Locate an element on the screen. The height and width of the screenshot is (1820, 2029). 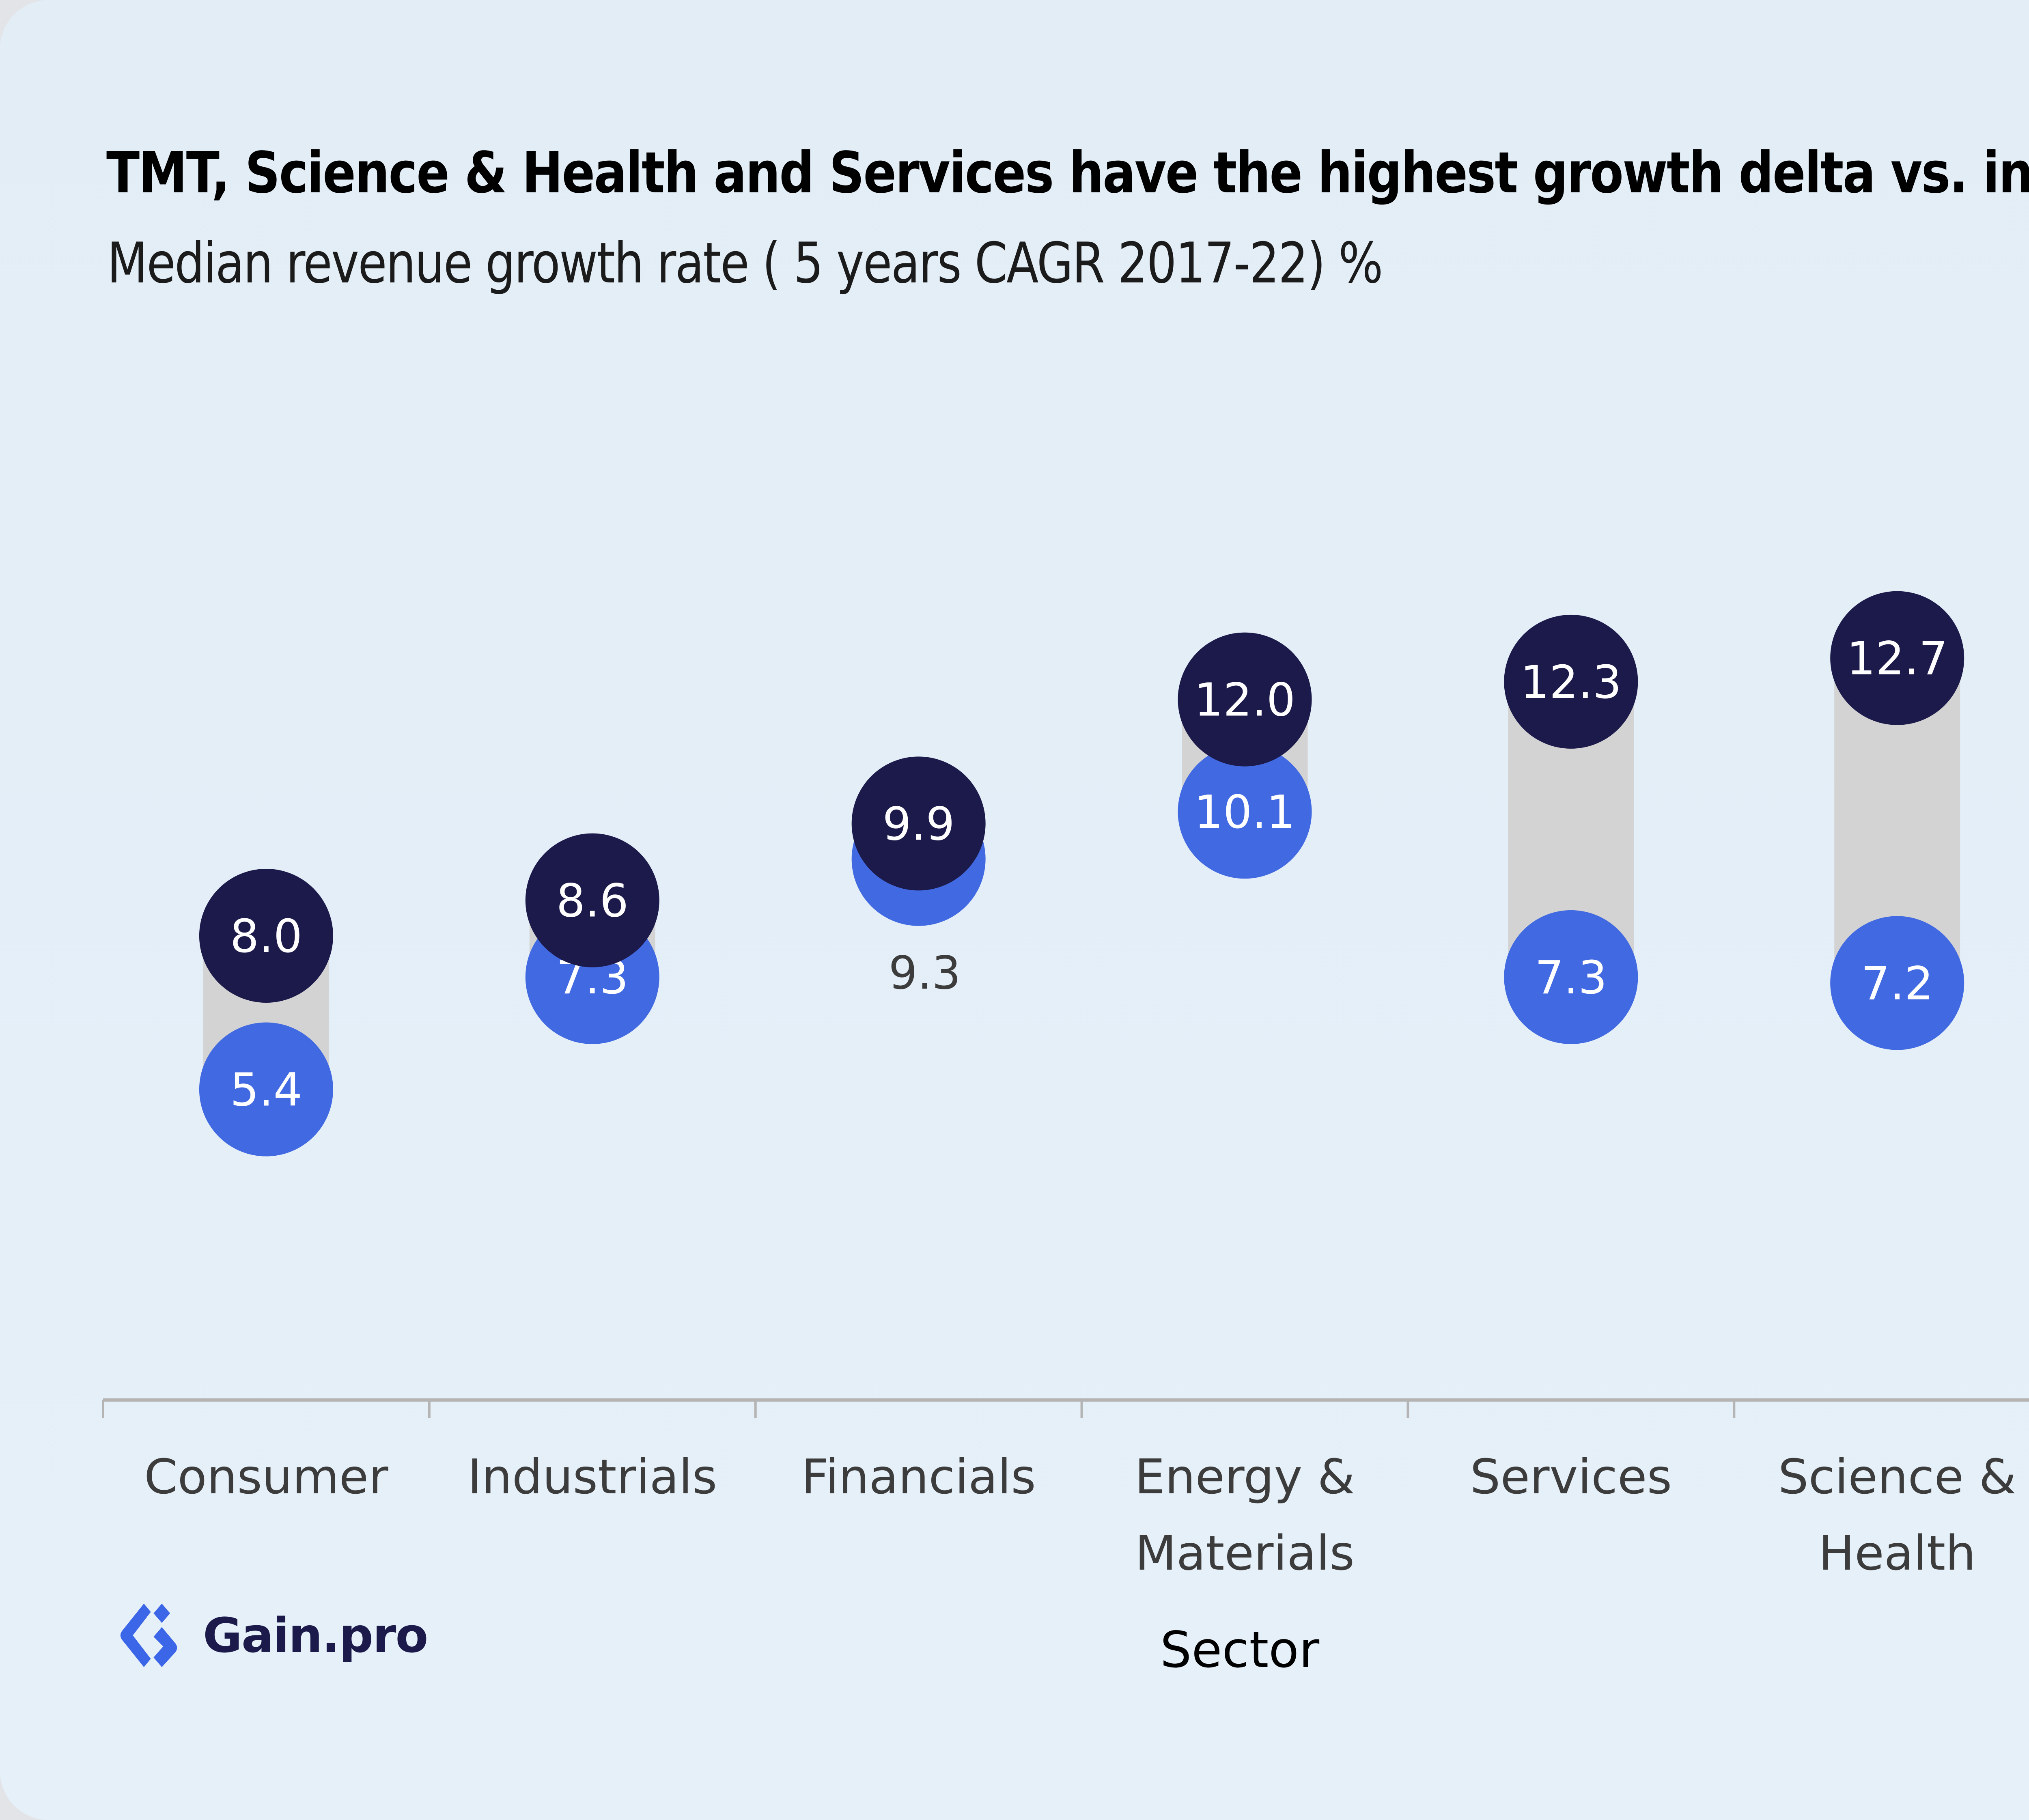
gain-pro-logo-icon is located at coordinates (148, 1635).